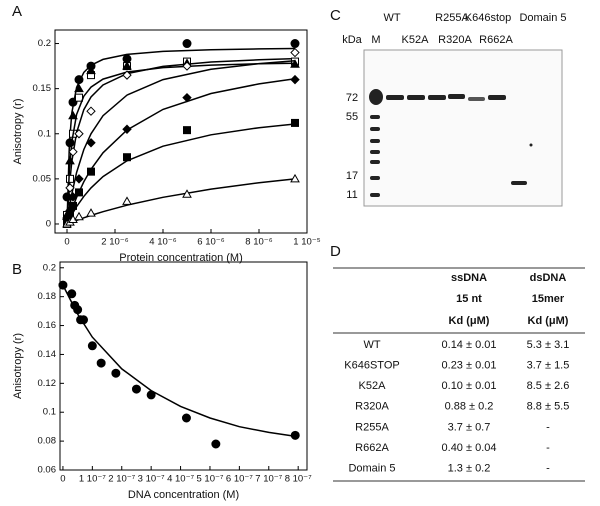 The height and width of the screenshot is (506, 600). Describe the element at coordinates (181, 479) in the screenshot. I see `x-tick-label: 4 10⁻⁷` at that location.